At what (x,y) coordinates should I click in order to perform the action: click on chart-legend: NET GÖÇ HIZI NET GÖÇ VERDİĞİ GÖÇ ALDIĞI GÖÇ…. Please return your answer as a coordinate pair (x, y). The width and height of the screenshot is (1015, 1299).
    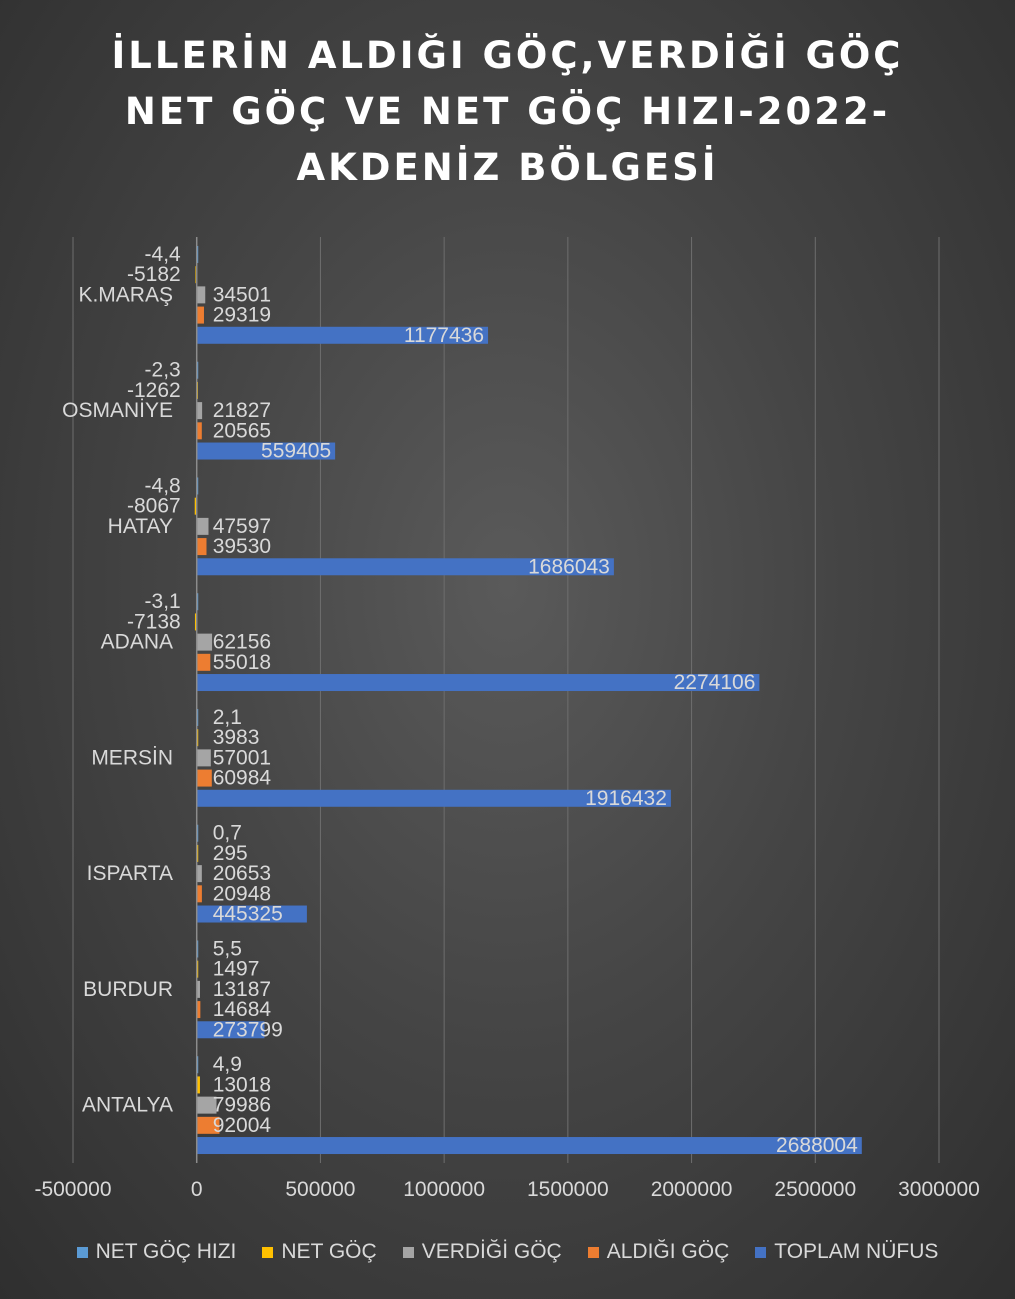
    Looking at the image, I should click on (507, 1252).